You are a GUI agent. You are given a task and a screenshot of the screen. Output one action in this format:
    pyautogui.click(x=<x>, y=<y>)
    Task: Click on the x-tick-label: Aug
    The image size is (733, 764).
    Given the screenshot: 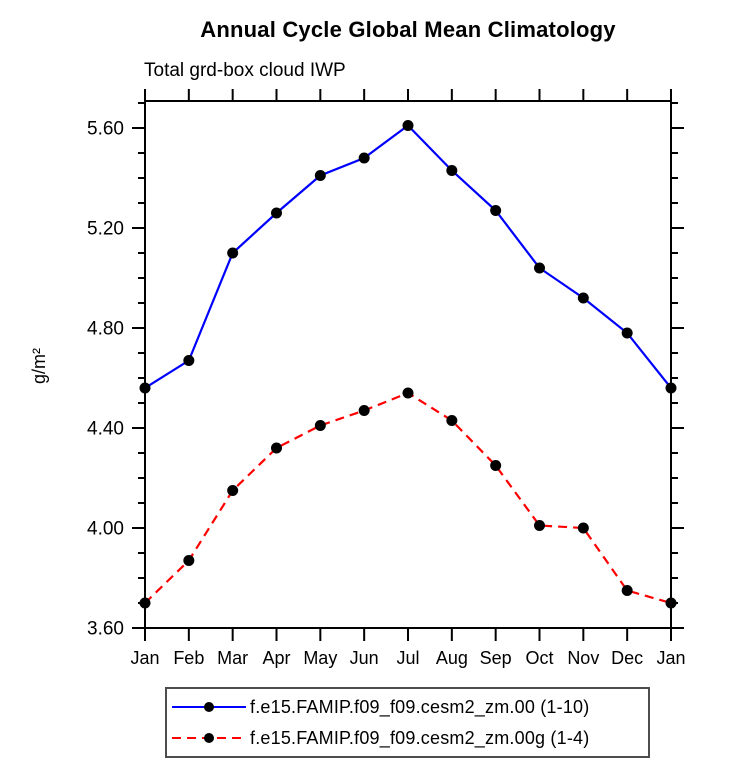 What is the action you would take?
    pyautogui.click(x=452, y=658)
    